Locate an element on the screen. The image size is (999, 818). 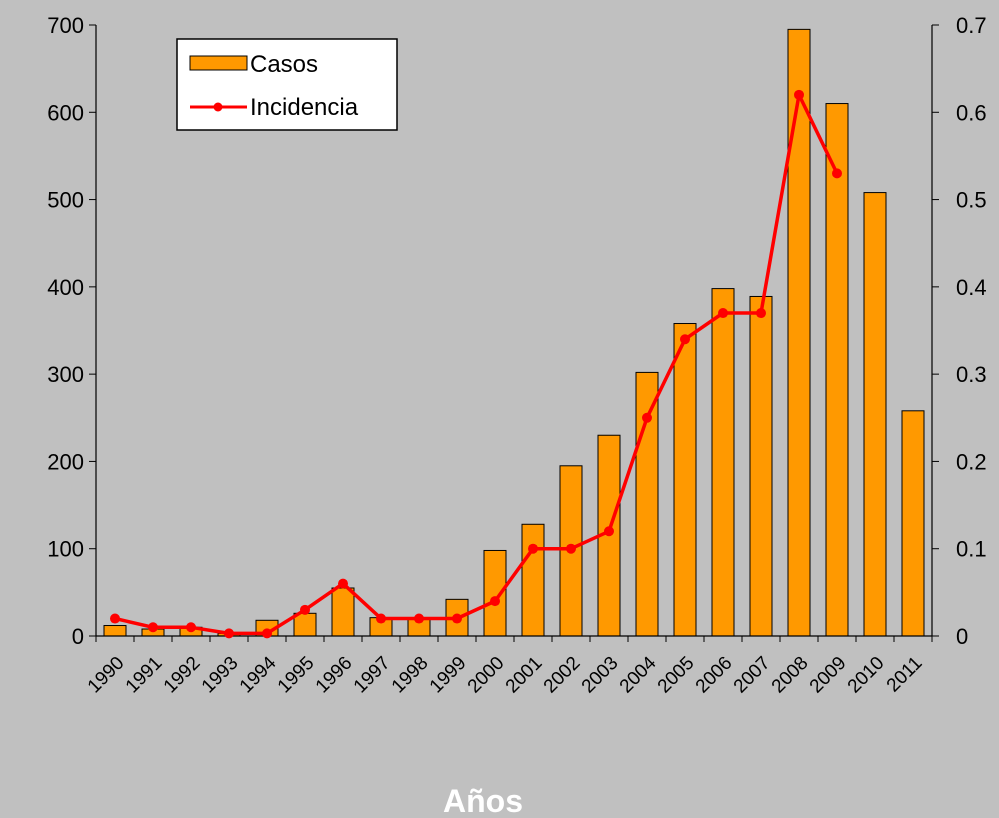
left-y-tick-label: 300 is located at coordinates (65, 374).